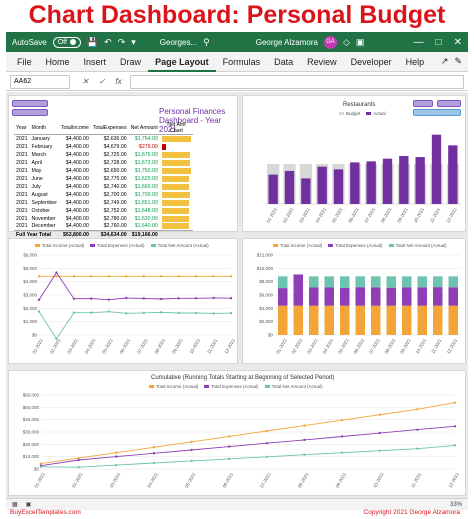  What do you see at coordinates (121, 41) in the screenshot?
I see `redo-icon: ↷` at bounding box center [121, 41].